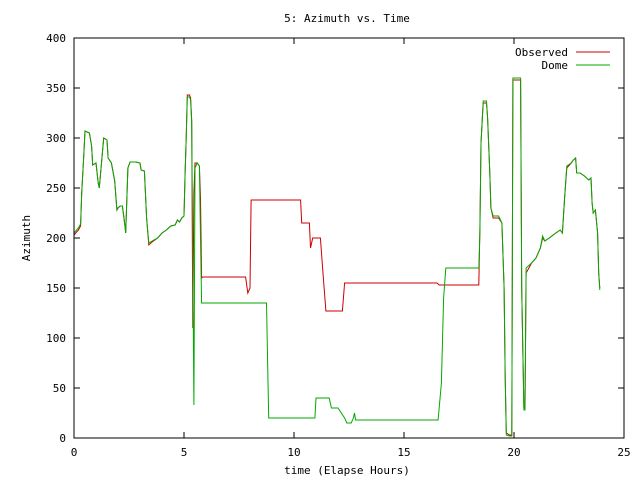 This screenshot has height=480, width=640. Describe the element at coordinates (56, 288) in the screenshot. I see `y-tick-label: 150` at that location.